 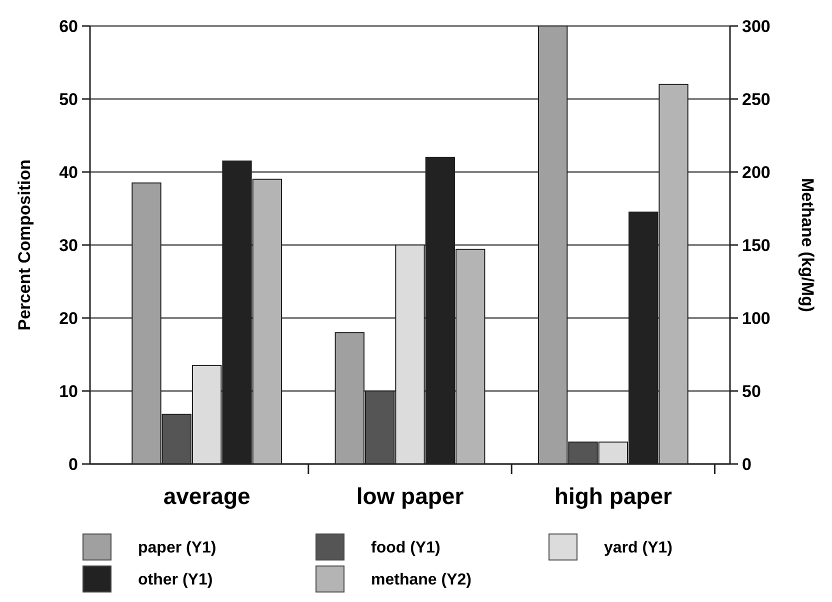 What do you see at coordinates (24, 245) in the screenshot?
I see `y-axis-title: Percent Composition` at bounding box center [24, 245].